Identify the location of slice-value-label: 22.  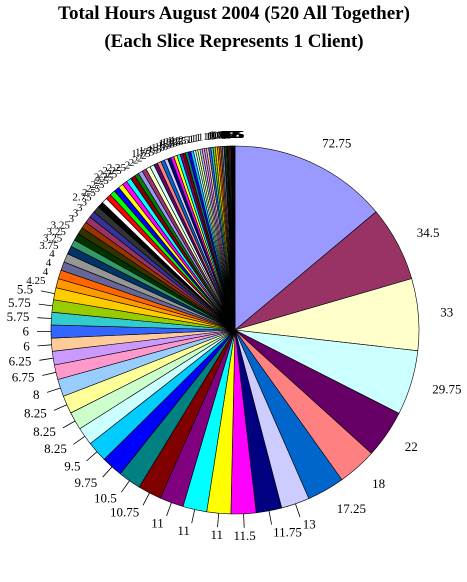
(411, 446).